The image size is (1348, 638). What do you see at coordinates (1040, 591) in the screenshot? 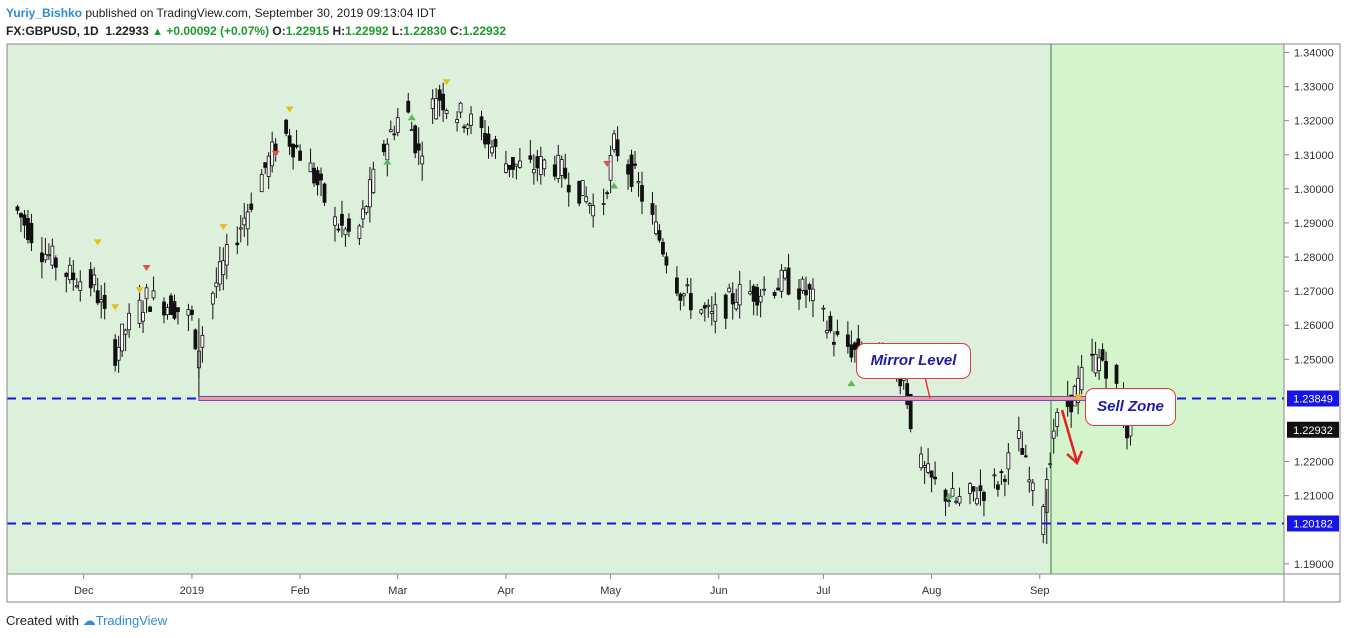
I see `x-tick-label: Sep` at bounding box center [1040, 591].